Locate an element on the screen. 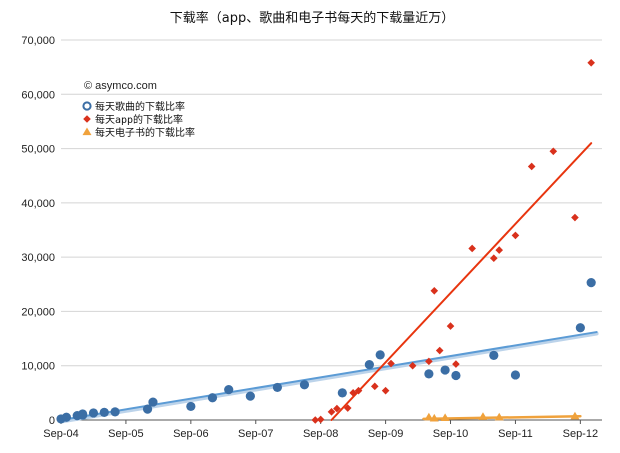 Image resolution: width=620 pixels, height=453 pixels. x-tick-label: Sep-07 is located at coordinates (255, 434).